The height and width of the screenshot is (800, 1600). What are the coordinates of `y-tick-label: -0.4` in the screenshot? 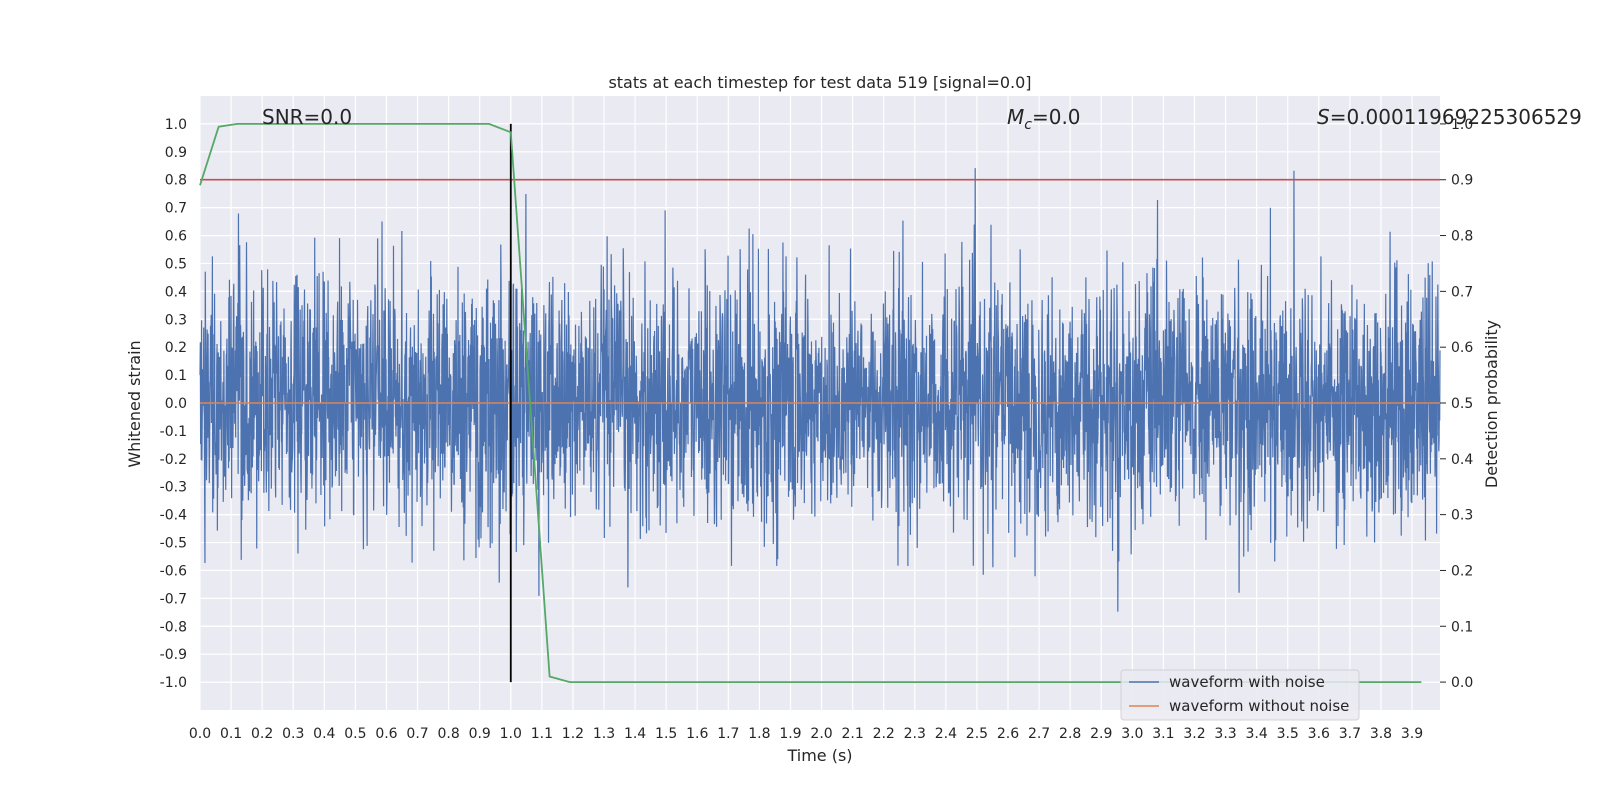 It's located at (173, 516).